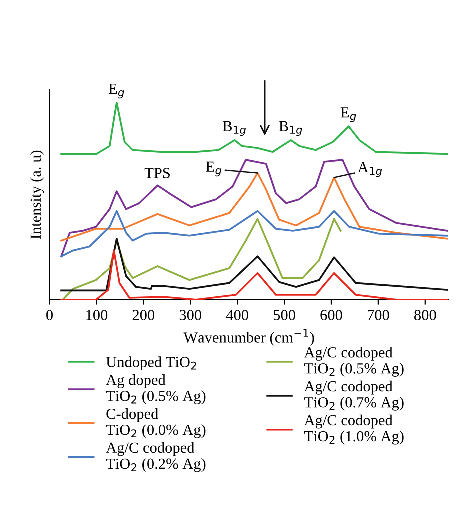 The image size is (474, 529). I want to click on x-tick-label: 100, so click(97, 315).